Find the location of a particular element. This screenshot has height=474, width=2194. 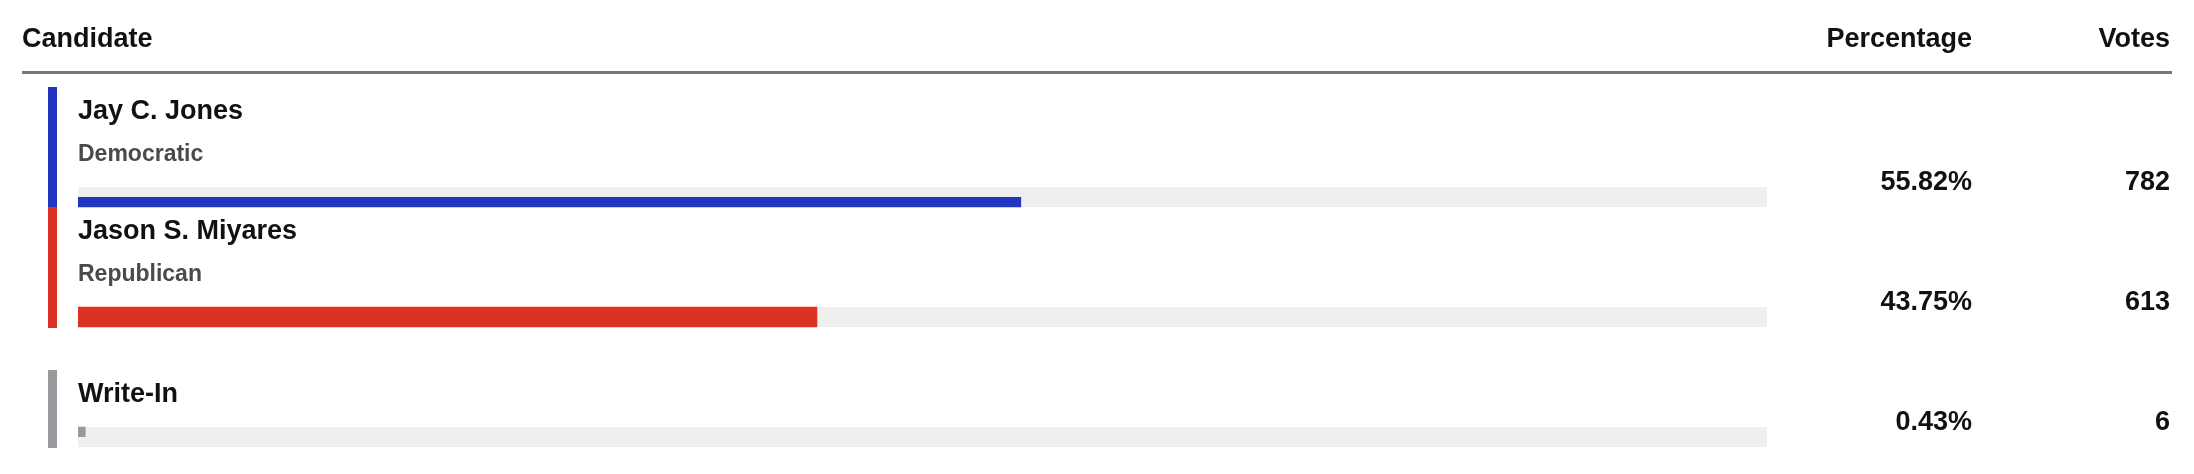

data-label: 43.75% is located at coordinates (1926, 301).